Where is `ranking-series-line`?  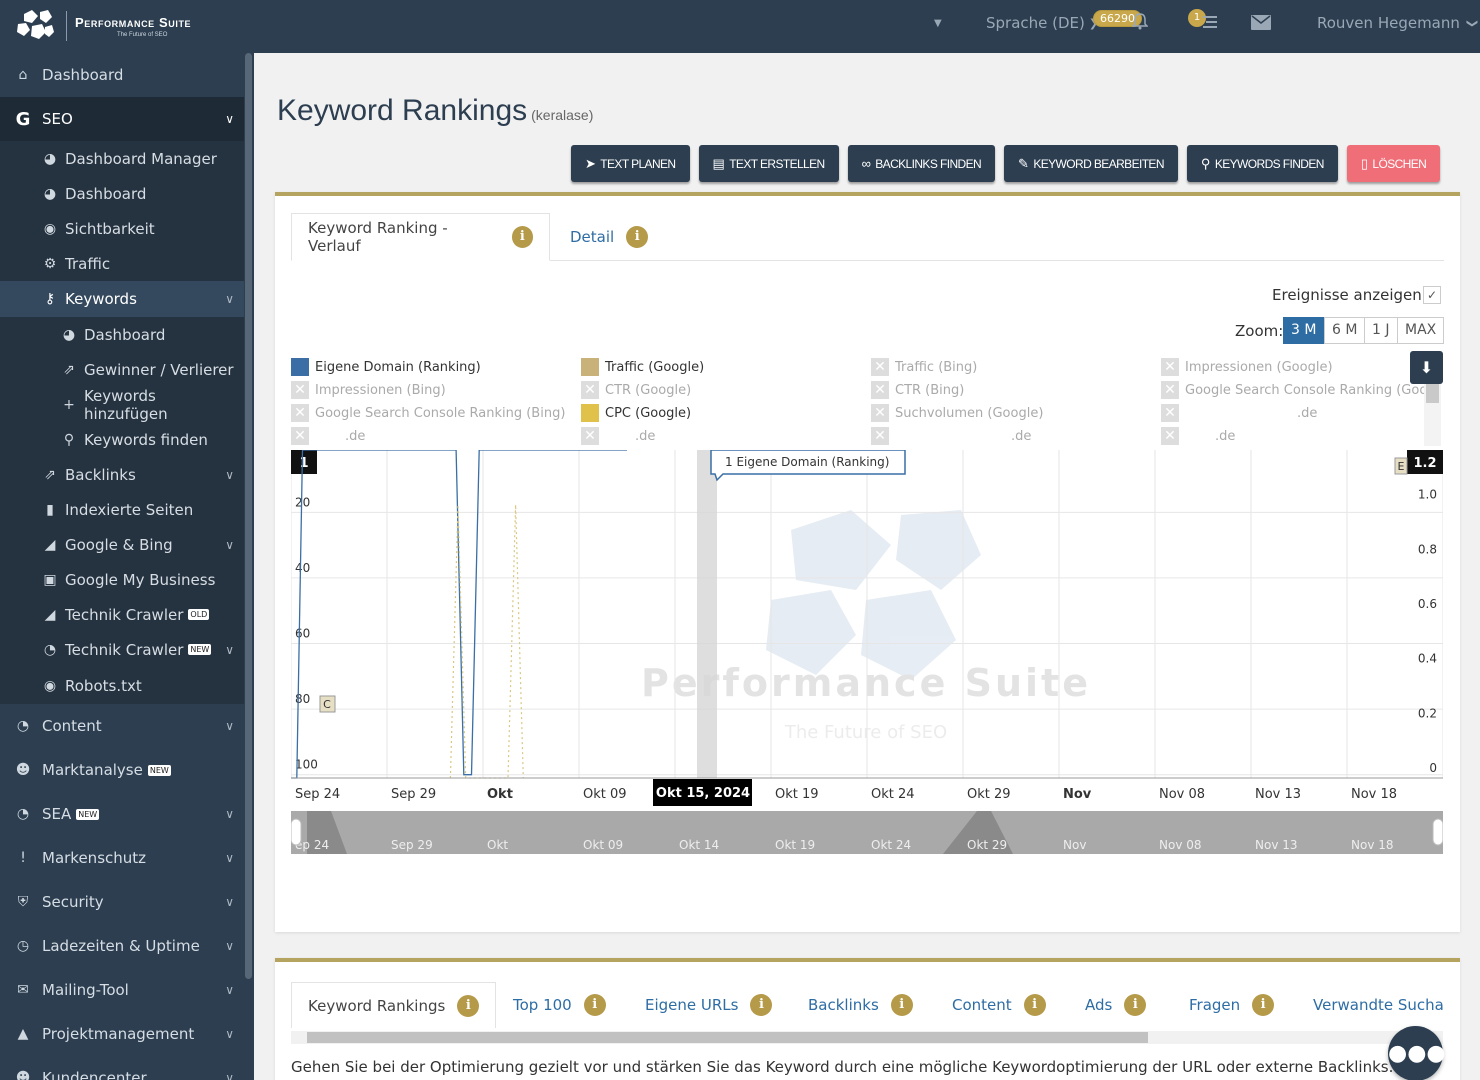 ranking-series-line is located at coordinates (459, 614).